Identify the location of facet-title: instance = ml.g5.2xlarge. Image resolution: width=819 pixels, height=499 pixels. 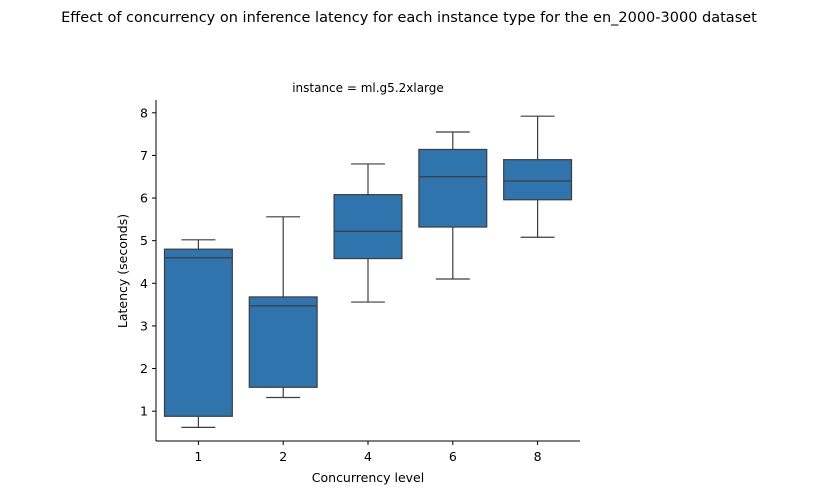
(368, 88).